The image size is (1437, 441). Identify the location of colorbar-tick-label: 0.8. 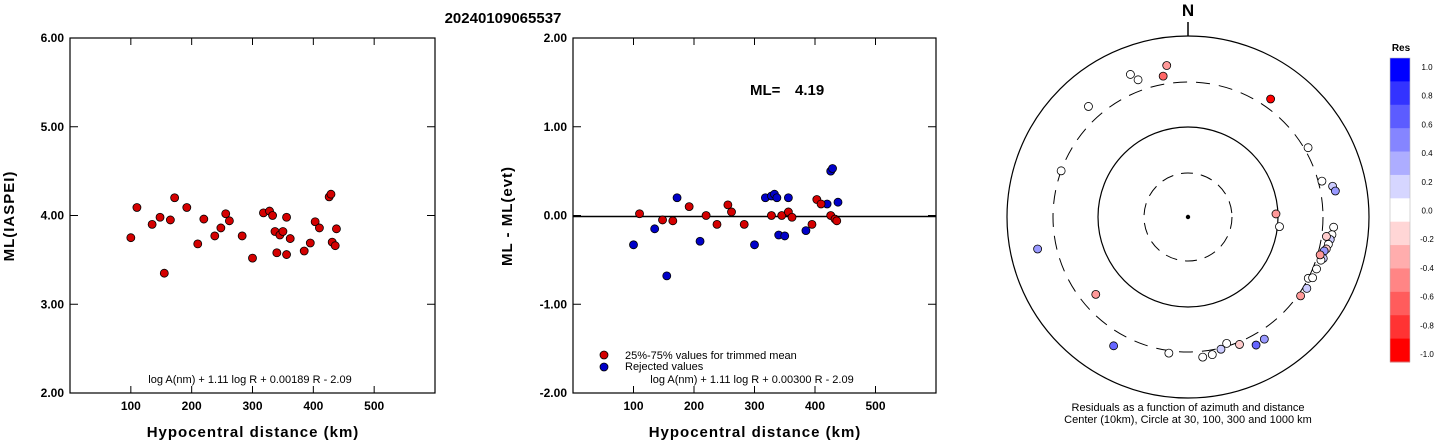
(1427, 96).